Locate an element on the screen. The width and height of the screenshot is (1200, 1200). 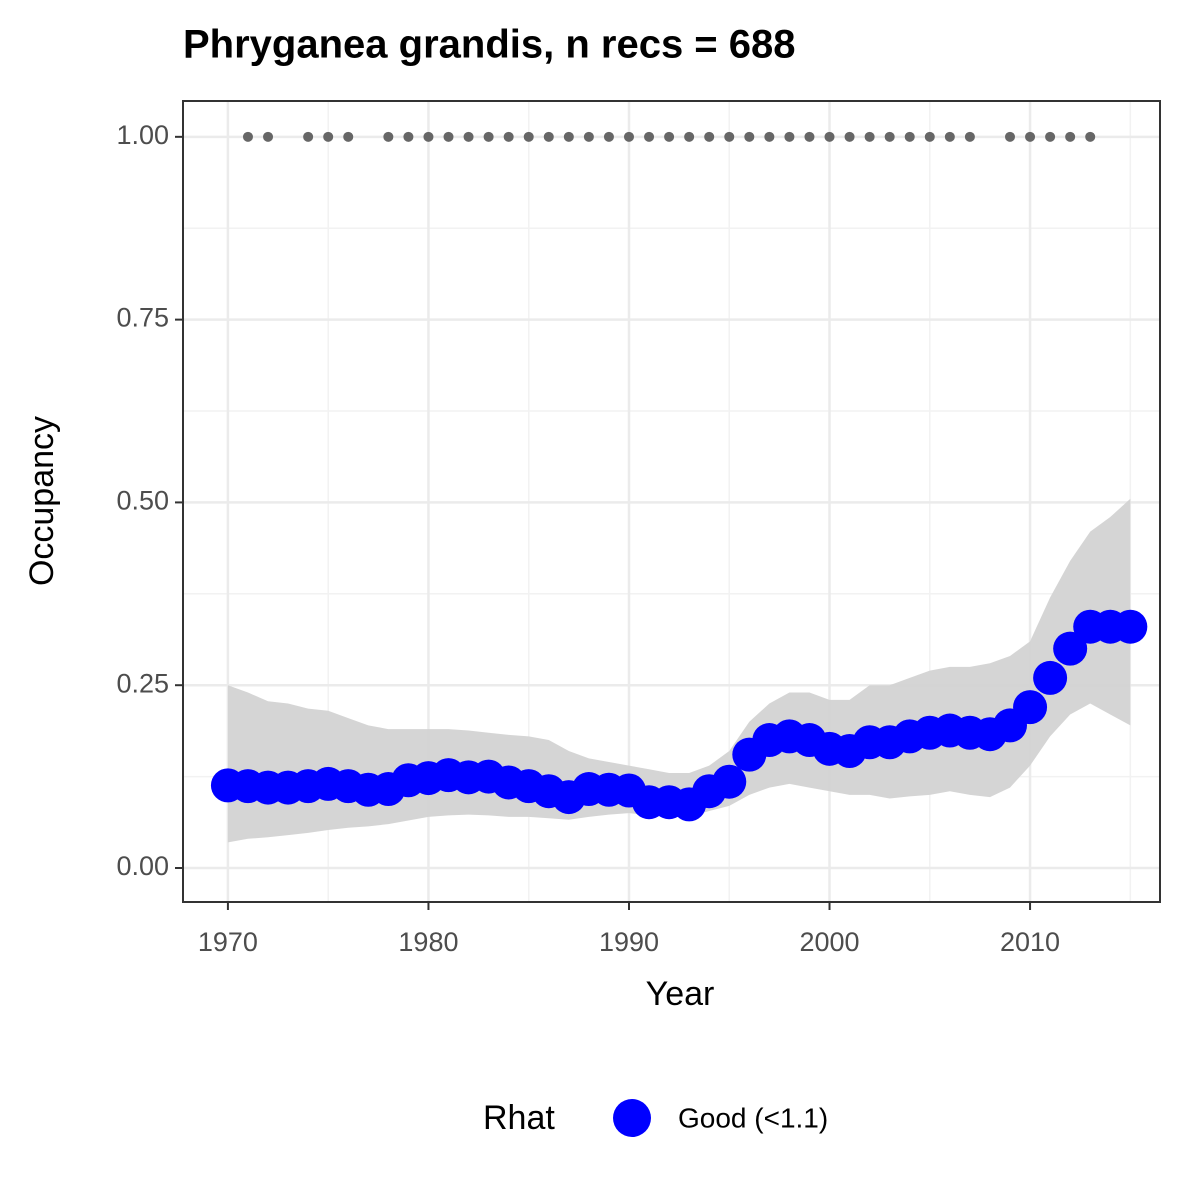
x-tick-label: 2010 is located at coordinates (1030, 942).